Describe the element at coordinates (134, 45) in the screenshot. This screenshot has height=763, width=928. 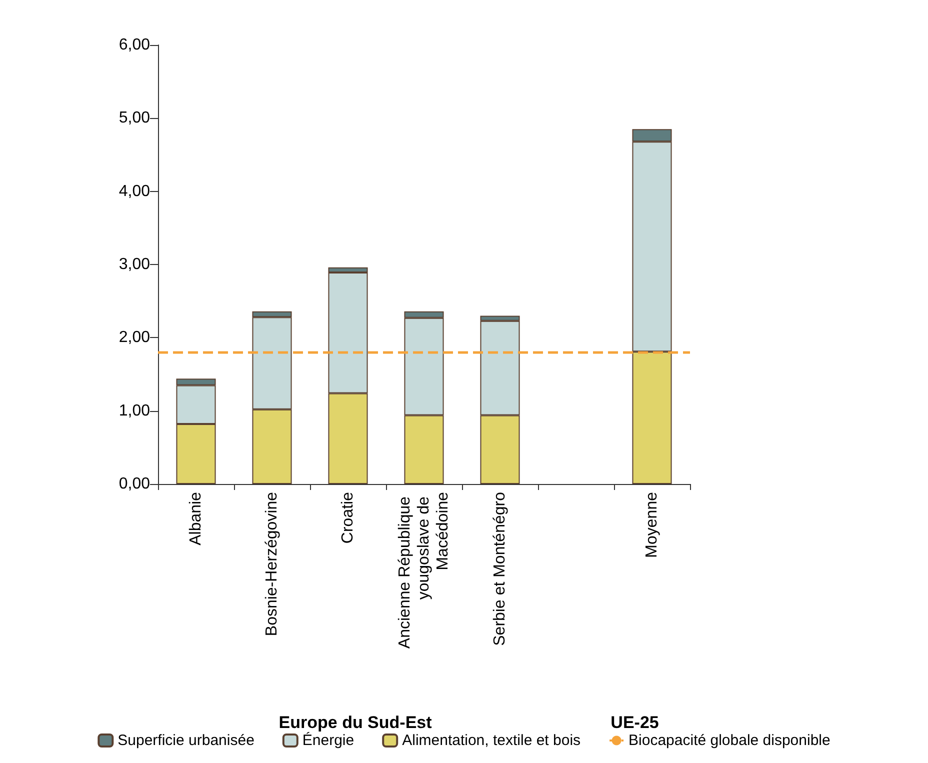
I see `y-tick-label: 6,00` at that location.